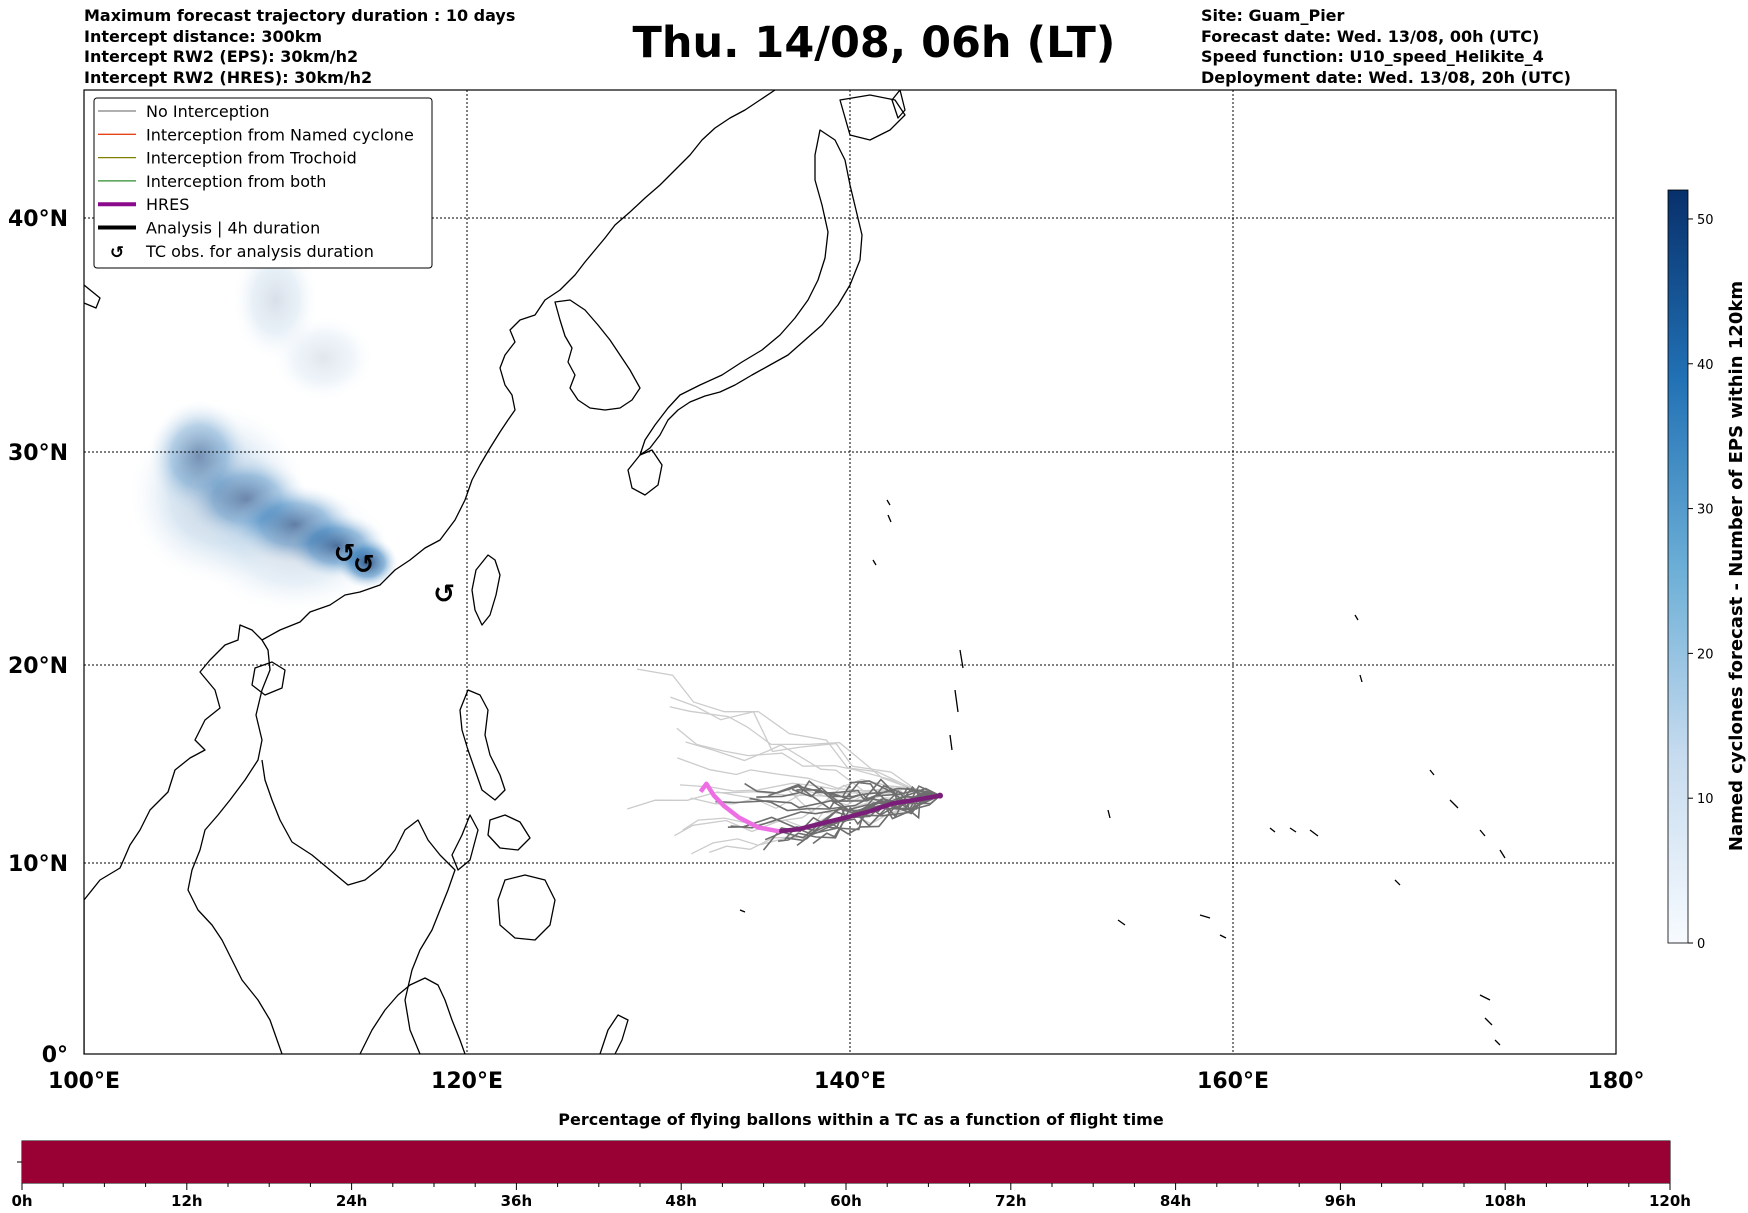 The image size is (1748, 1213). I want to click on latitude-label: 20°N, so click(38, 666).